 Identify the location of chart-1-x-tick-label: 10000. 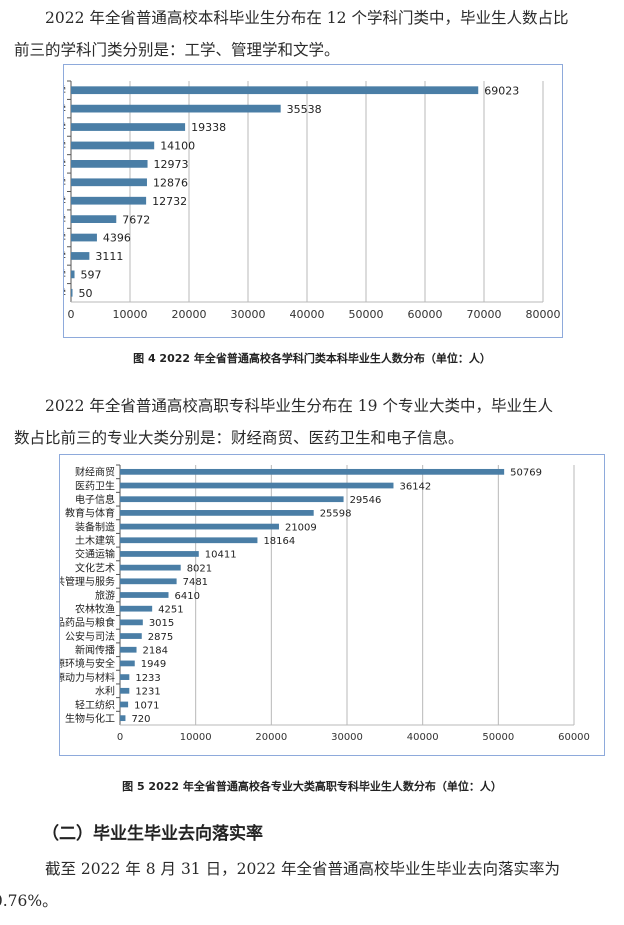
(130, 314).